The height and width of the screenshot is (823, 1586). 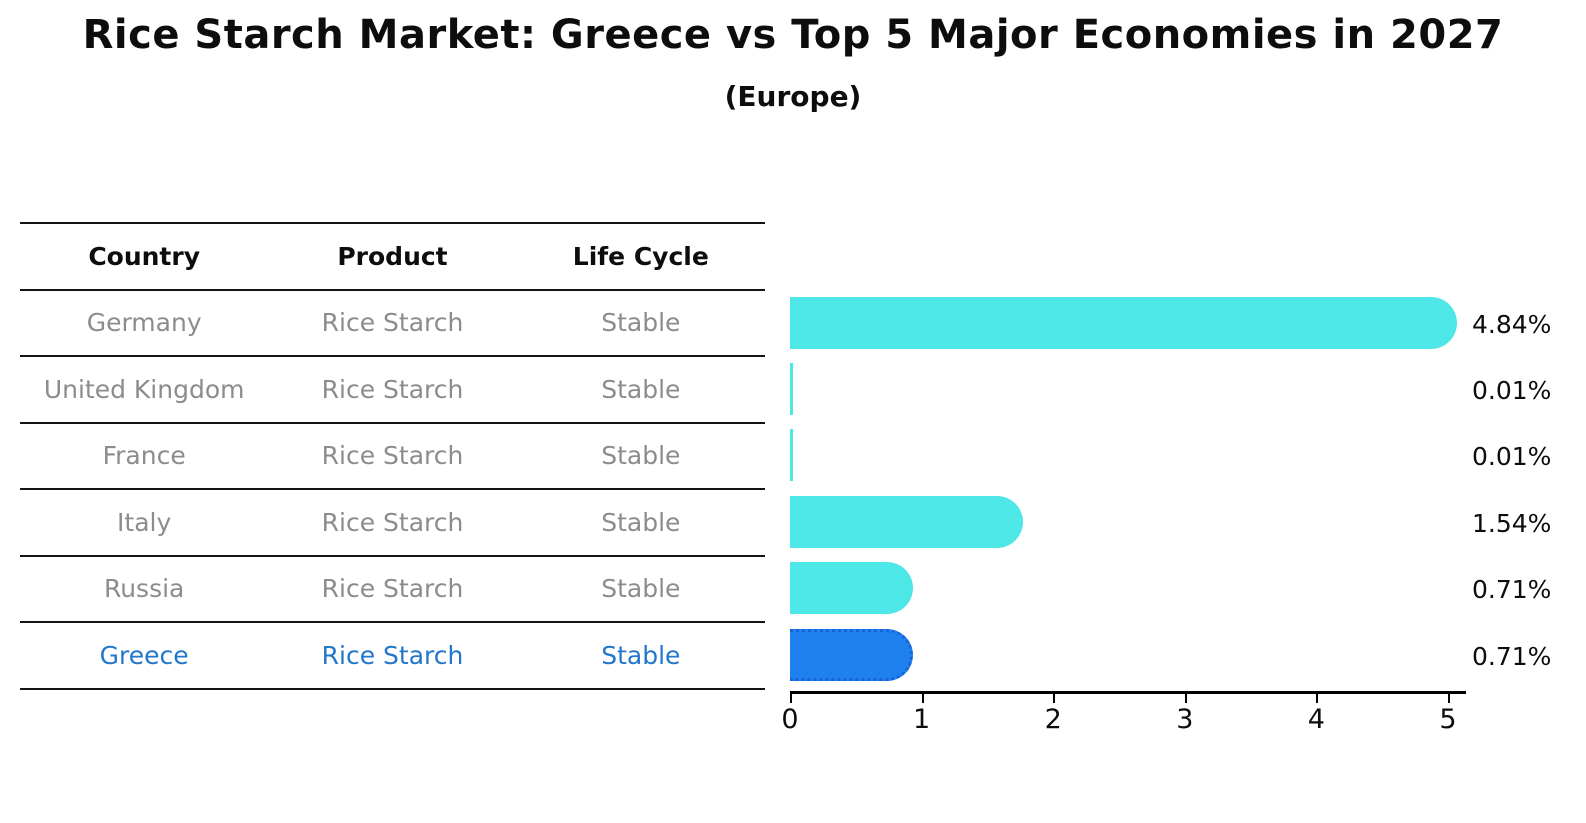 I want to click on bar-france, so click(x=791, y=455).